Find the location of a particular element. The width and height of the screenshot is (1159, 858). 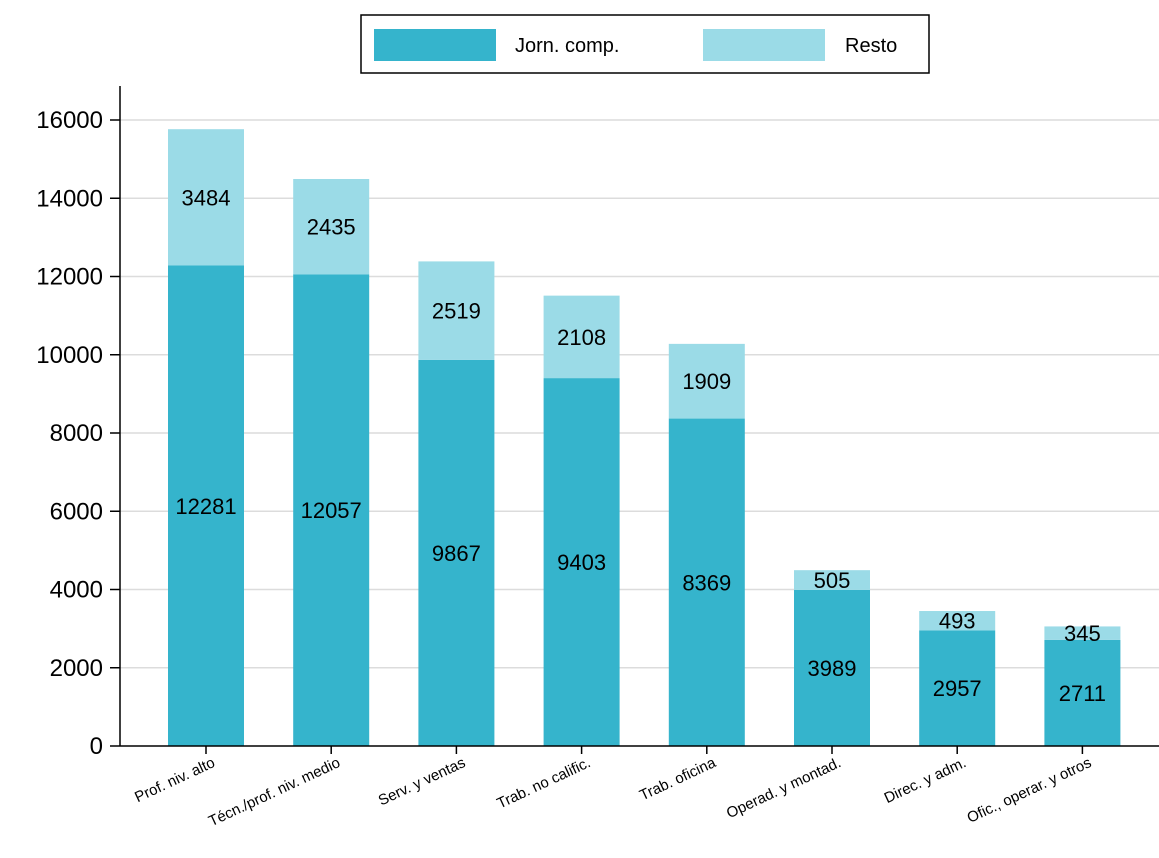

data-label-resto: 3484 is located at coordinates (206, 197).